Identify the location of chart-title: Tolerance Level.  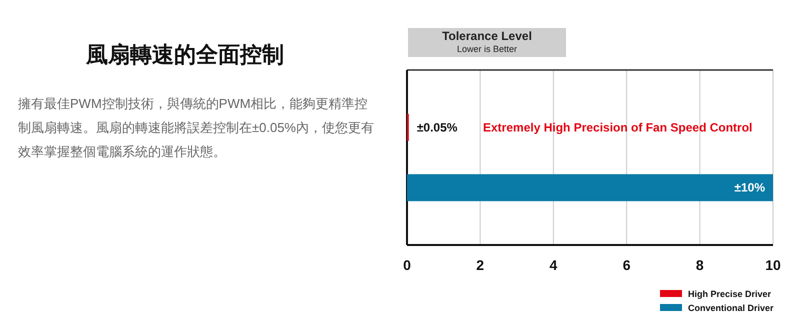
(487, 36).